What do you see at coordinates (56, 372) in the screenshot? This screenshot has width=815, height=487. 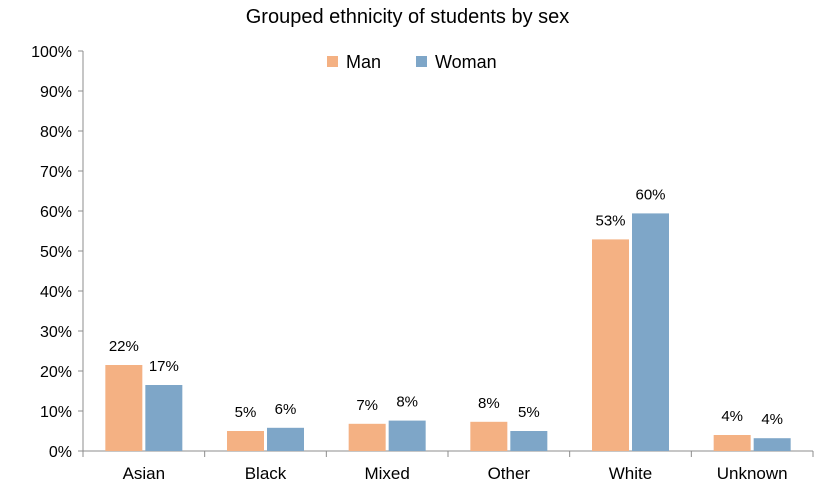 I see `y-tick-label: 20%` at bounding box center [56, 372].